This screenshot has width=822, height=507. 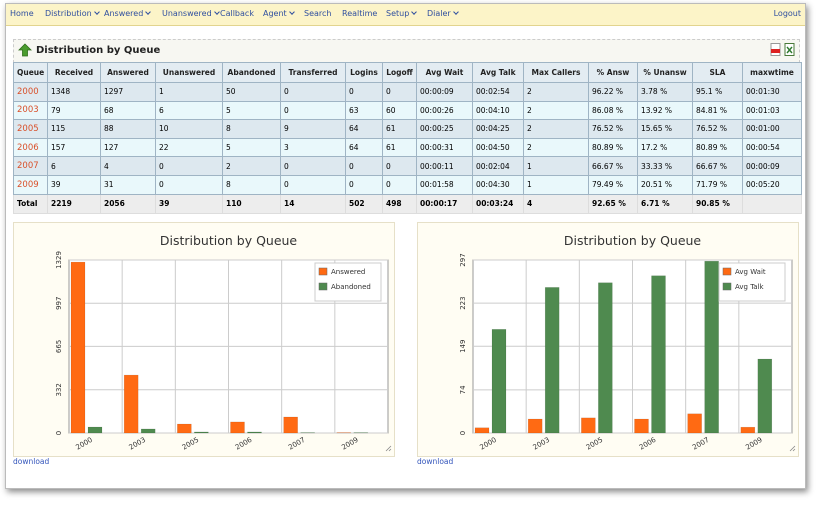 I want to click on table-cell: 00:05:20, so click(x=772, y=184).